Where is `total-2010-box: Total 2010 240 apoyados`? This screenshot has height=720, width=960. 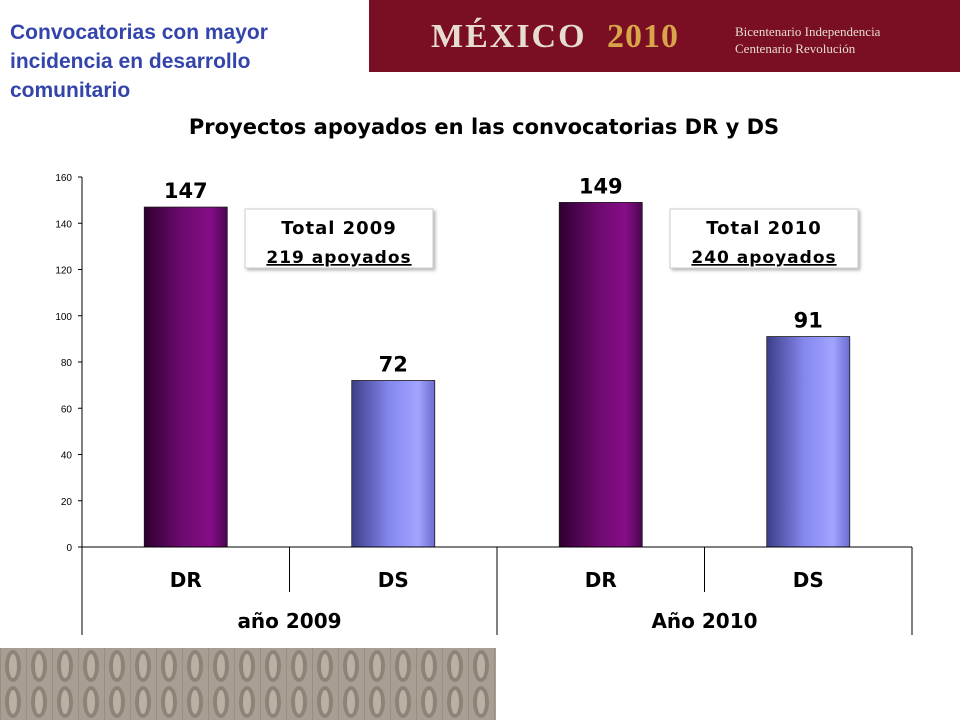
total-2010-box: Total 2010 240 apoyados is located at coordinates (764, 238).